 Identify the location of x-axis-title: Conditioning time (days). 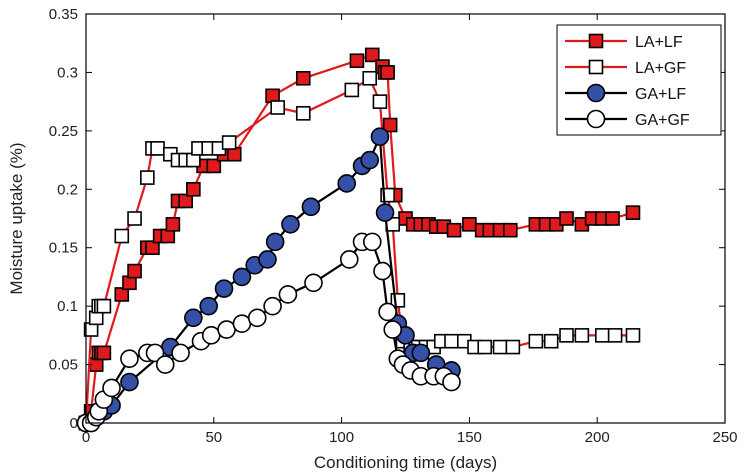
(405, 462).